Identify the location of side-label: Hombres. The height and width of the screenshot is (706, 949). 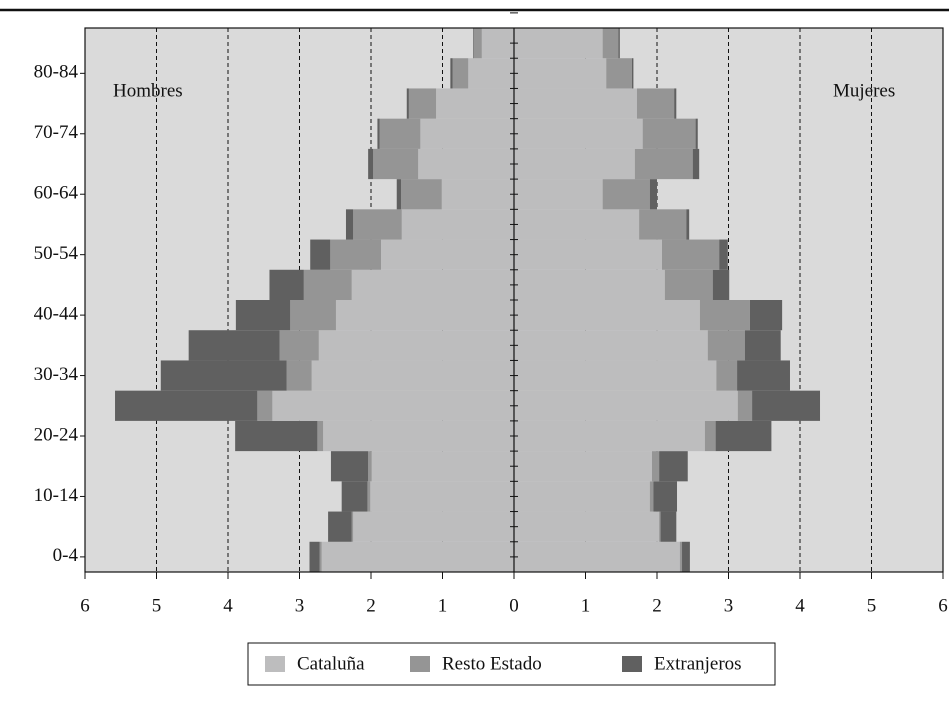
(148, 90).